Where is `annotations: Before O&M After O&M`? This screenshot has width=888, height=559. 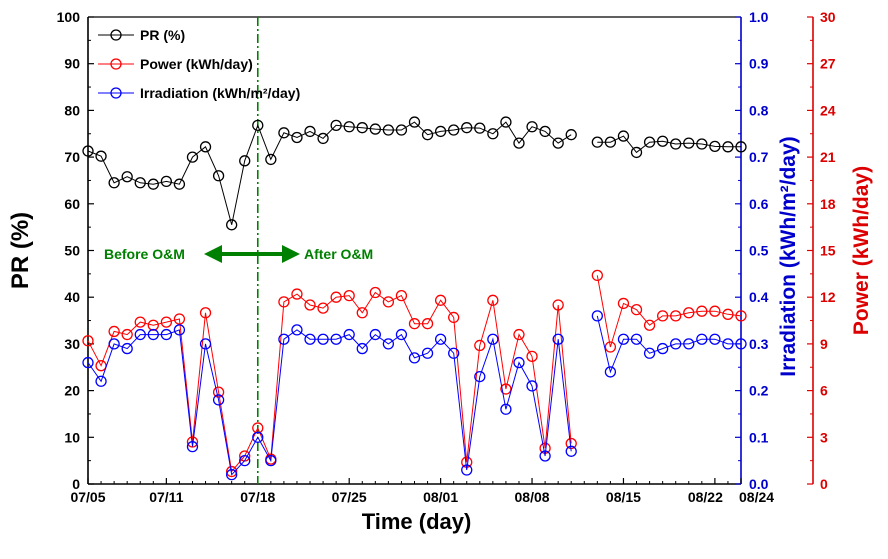
annotations: Before O&M After O&M is located at coordinates (238, 254).